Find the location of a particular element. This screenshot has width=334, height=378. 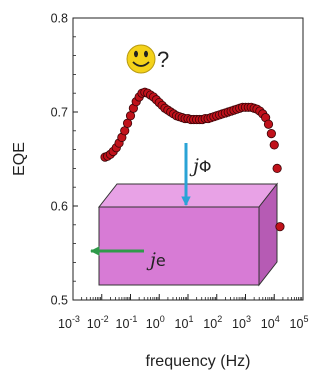

x-tick-label: 10² is located at coordinates (212, 322).